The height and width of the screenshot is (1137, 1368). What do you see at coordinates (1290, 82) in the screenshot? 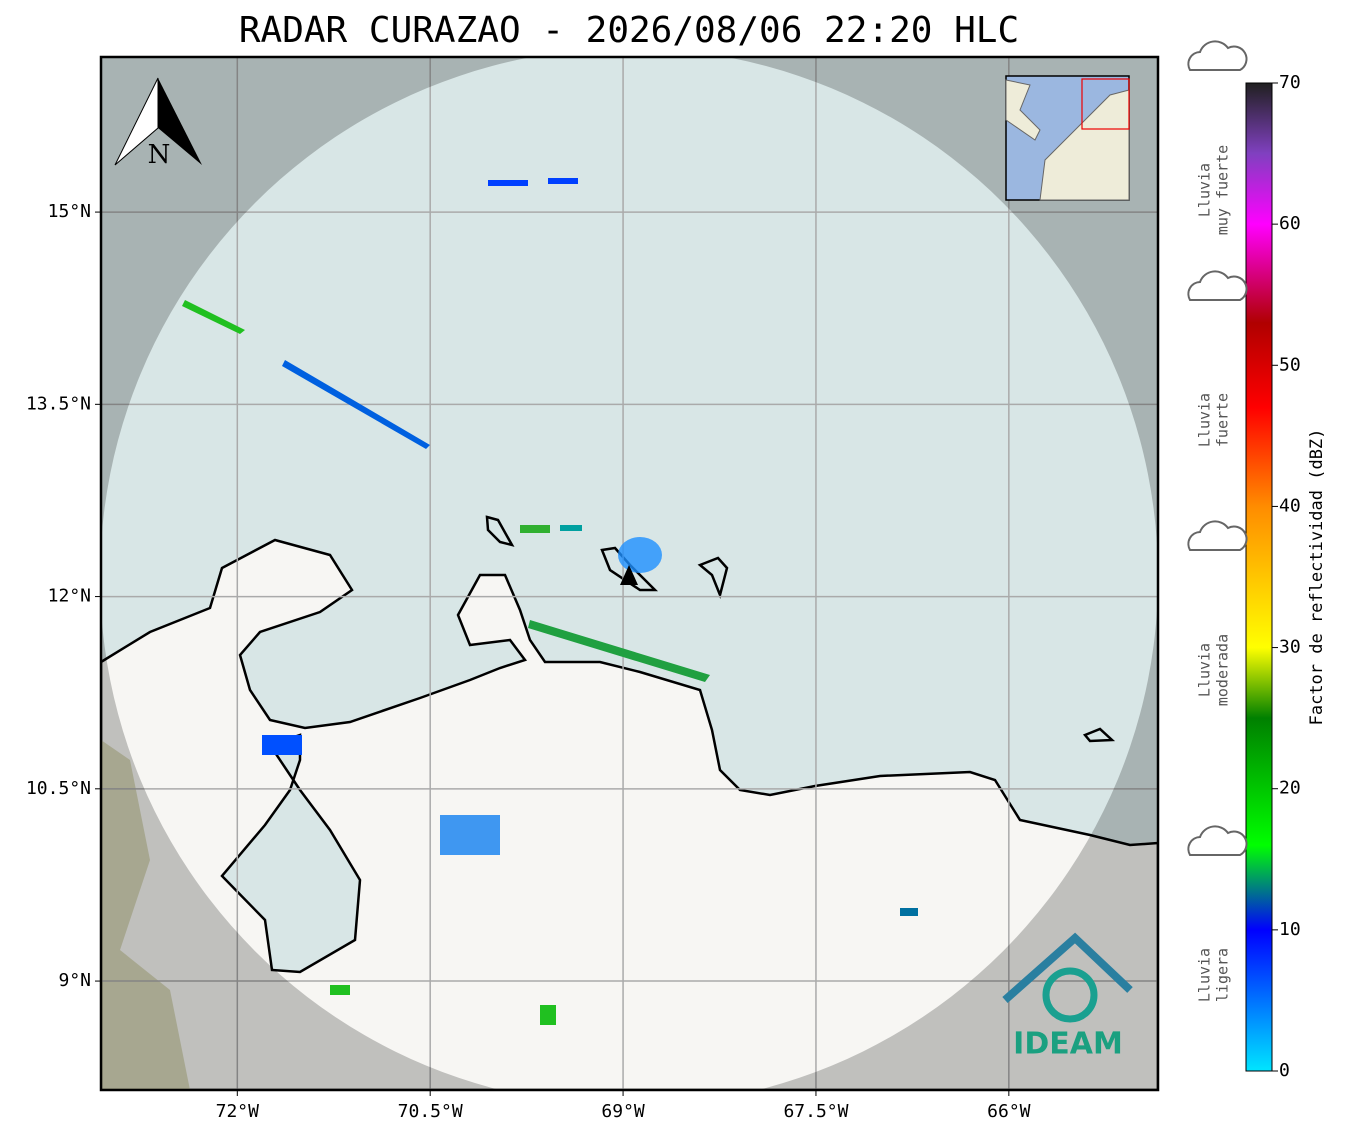
I see `colorbar-tick-label: 70` at bounding box center [1290, 82].